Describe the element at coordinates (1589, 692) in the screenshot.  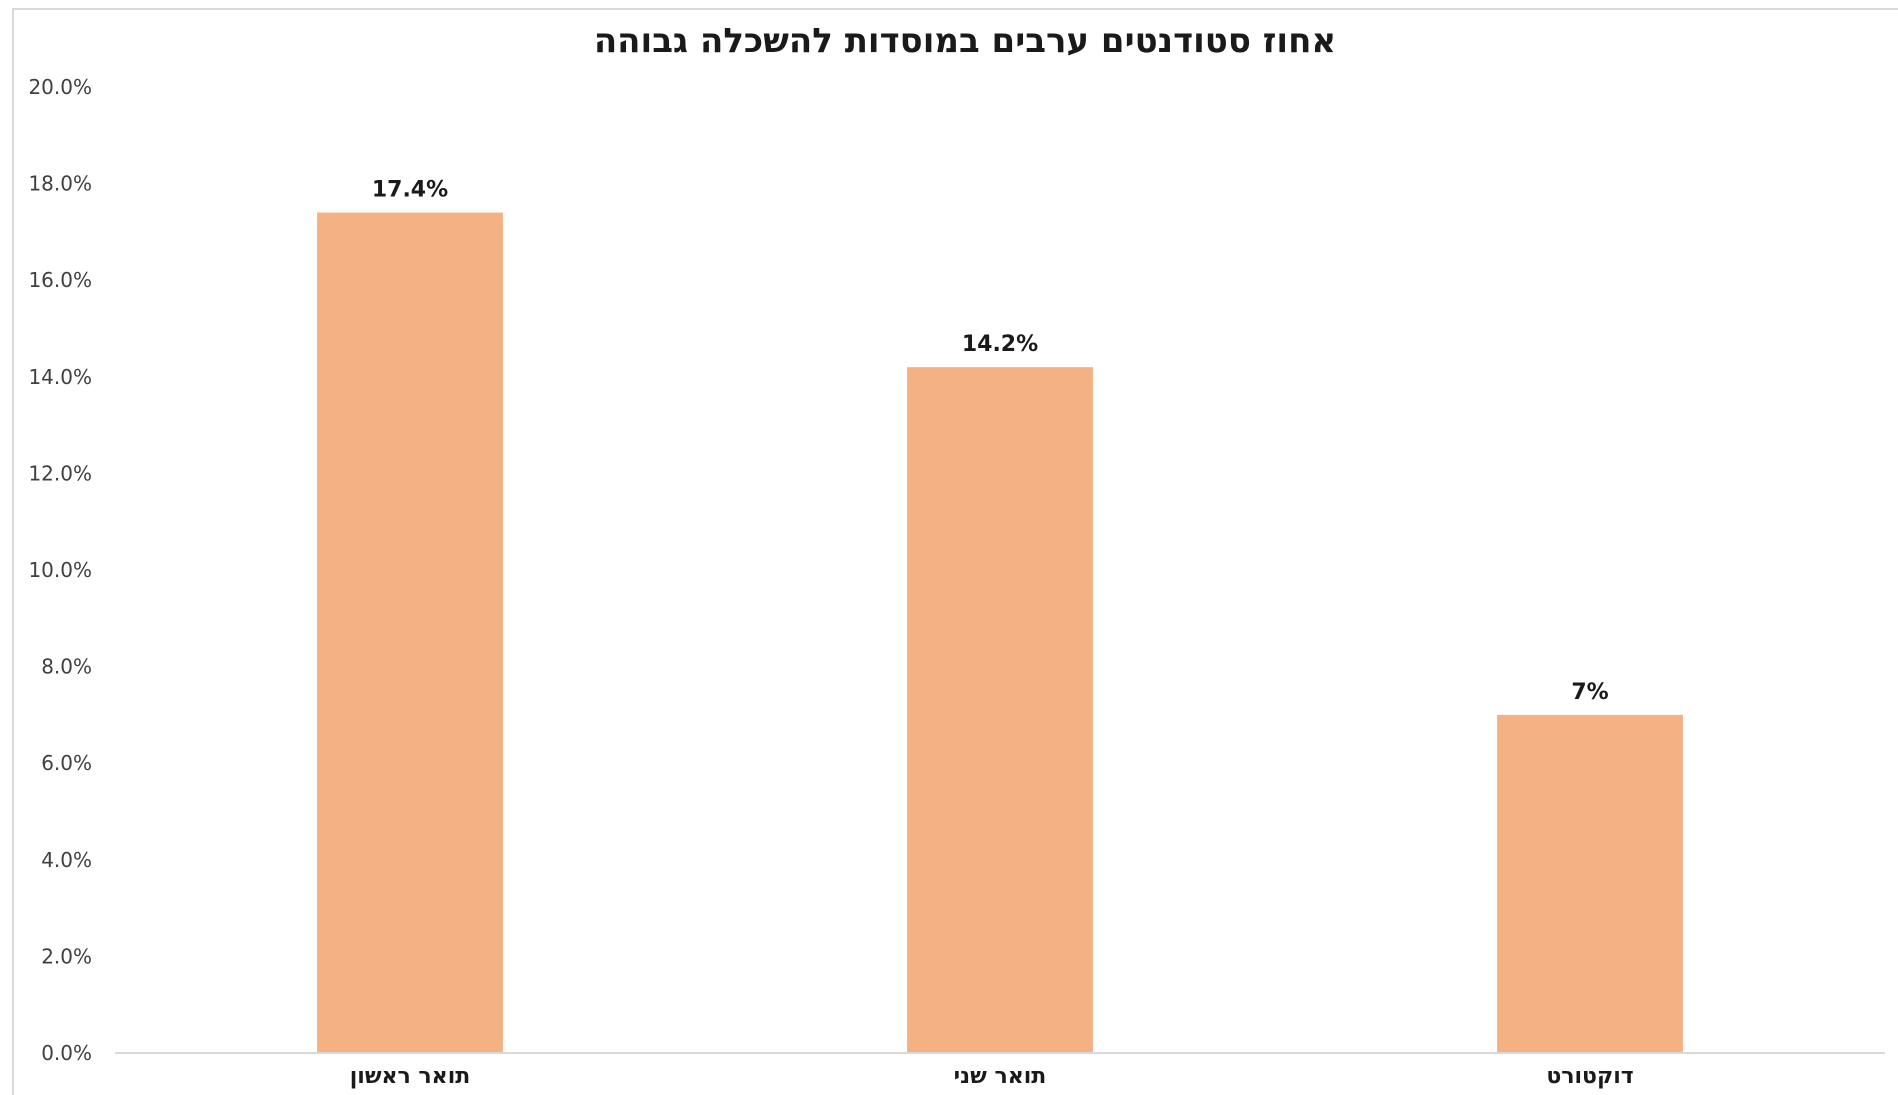
I see `data-label: 7%` at that location.